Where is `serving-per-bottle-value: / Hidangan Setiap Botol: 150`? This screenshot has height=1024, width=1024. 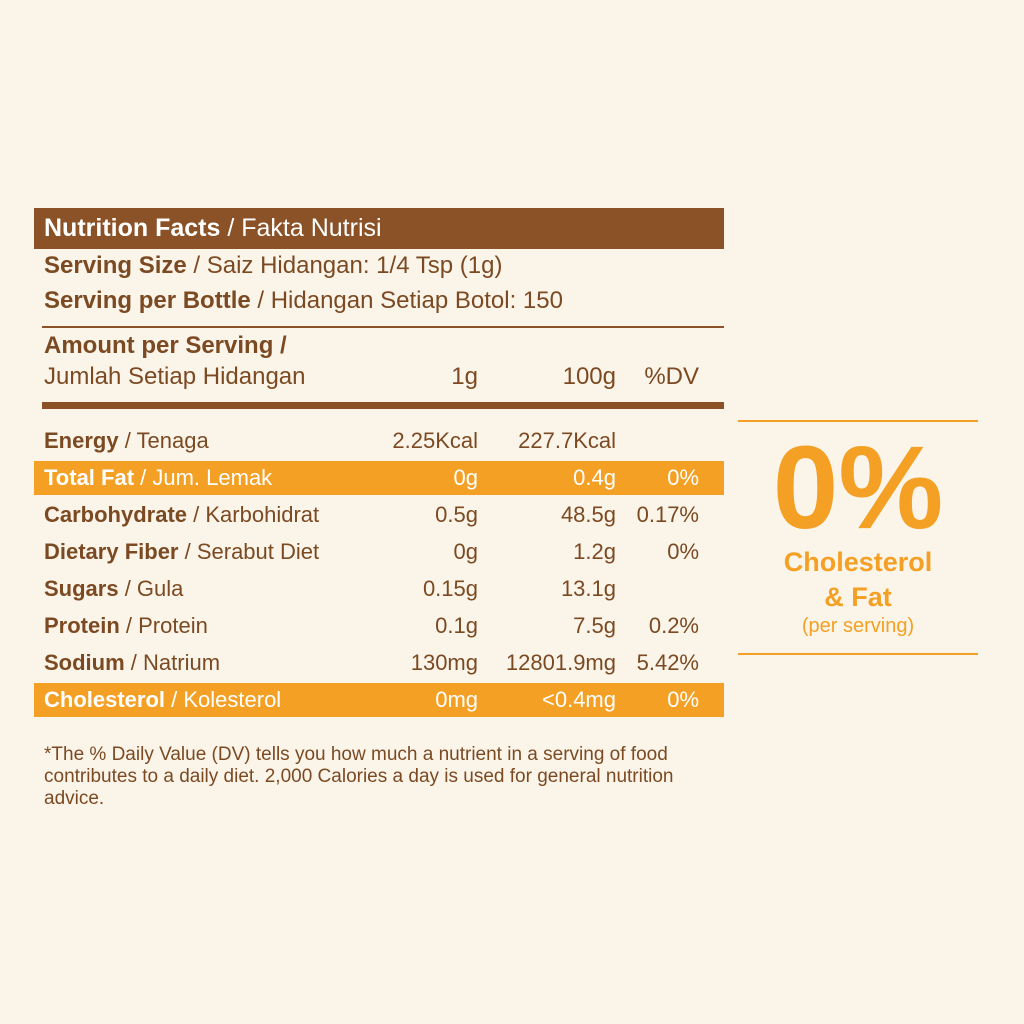 serving-per-bottle-value: / Hidangan Setiap Botol: 150 is located at coordinates (406, 300).